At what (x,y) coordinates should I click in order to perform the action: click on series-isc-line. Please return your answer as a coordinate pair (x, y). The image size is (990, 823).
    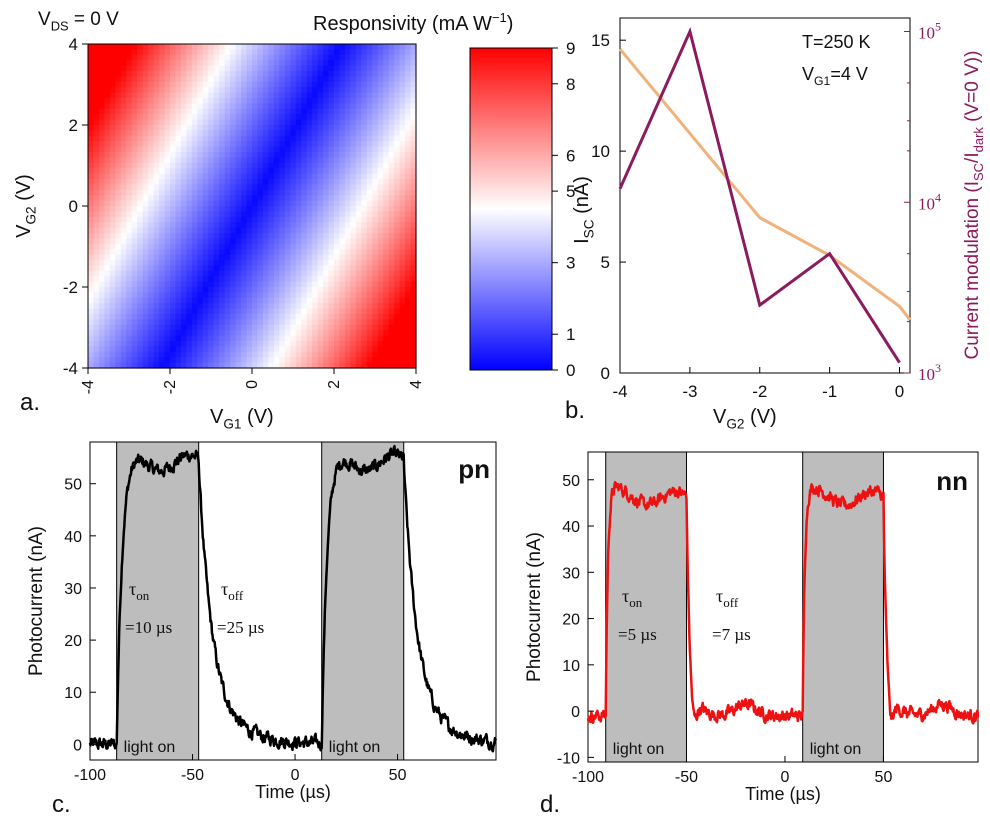
    Looking at the image, I should click on (765, 184).